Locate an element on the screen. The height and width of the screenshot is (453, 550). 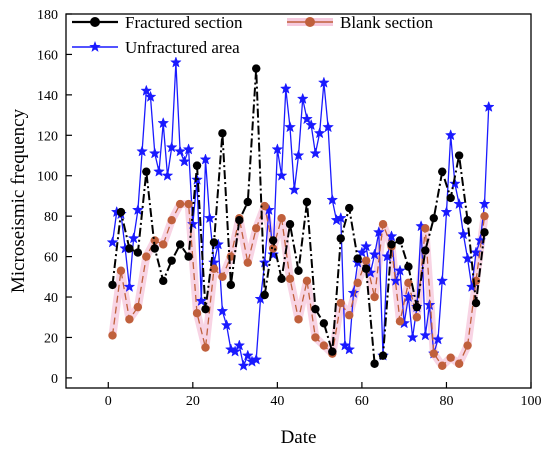
y-tick-label: 120 is located at coordinates (47, 136).